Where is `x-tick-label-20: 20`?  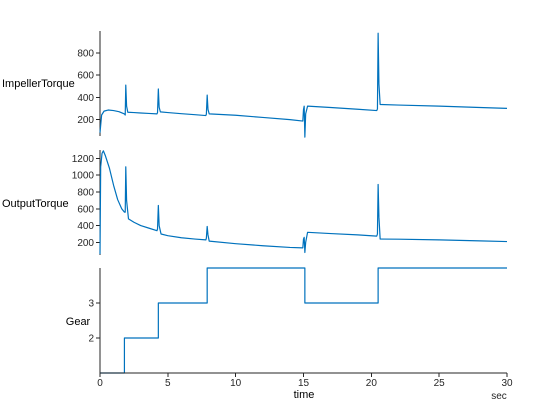
x-tick-label-20: 20 is located at coordinates (372, 383).